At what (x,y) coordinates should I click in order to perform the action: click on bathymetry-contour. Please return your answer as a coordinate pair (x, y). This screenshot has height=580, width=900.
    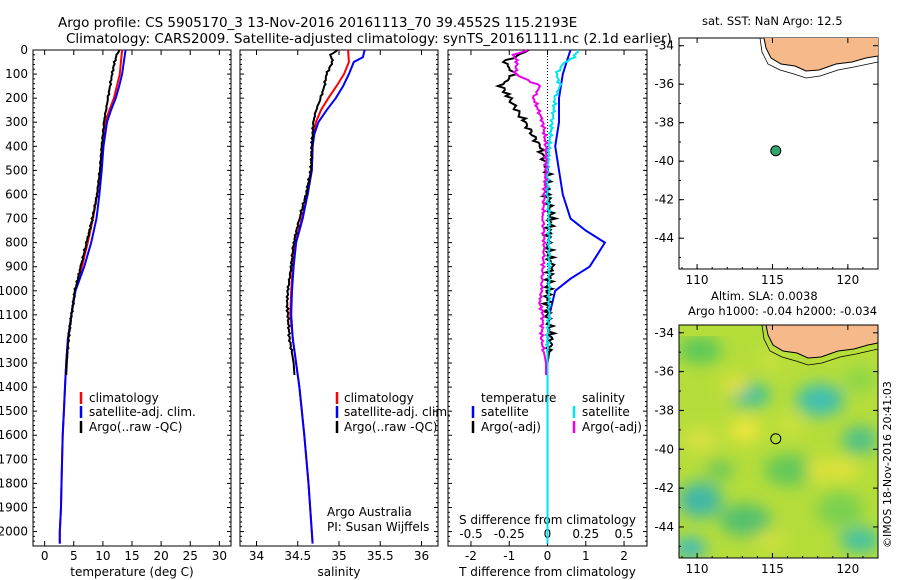
    Looking at the image, I should click on (819, 345).